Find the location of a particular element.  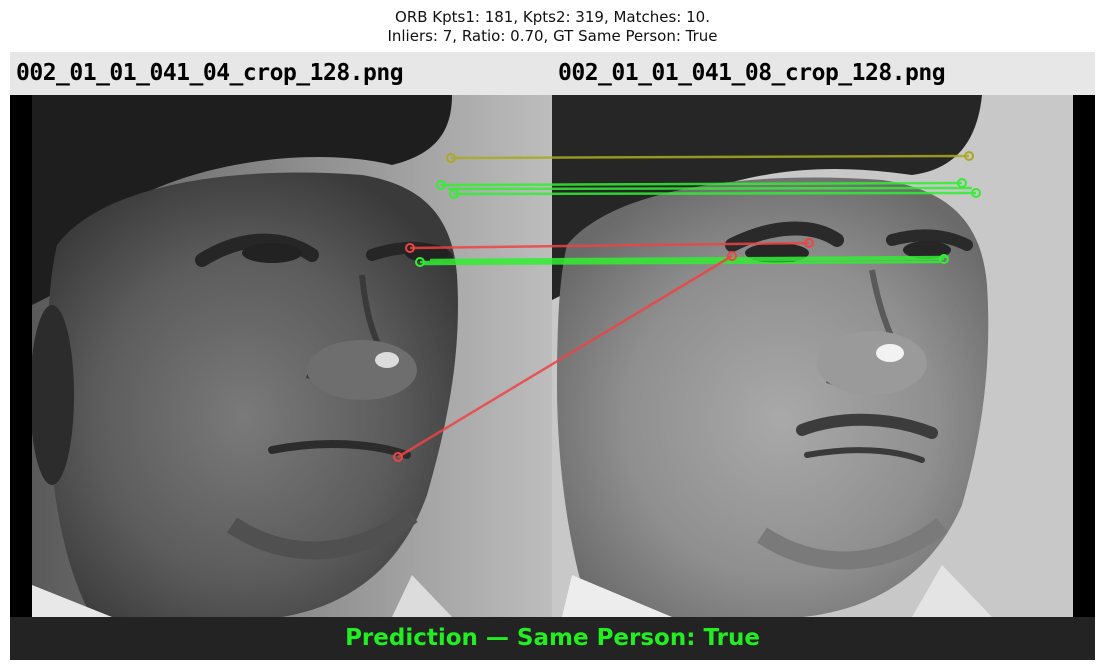

prediction-label: Prediction — Same Person: True is located at coordinates (552, 638).